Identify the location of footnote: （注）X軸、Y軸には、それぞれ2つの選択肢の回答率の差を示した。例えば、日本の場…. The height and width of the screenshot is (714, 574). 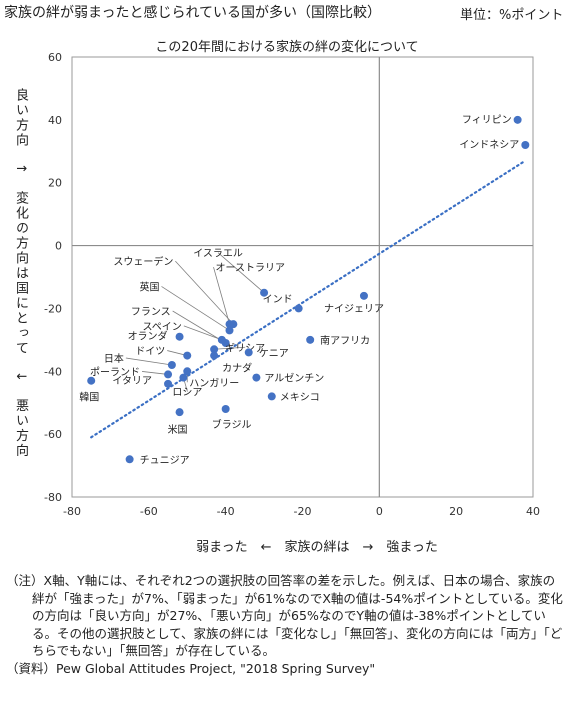
(284, 615).